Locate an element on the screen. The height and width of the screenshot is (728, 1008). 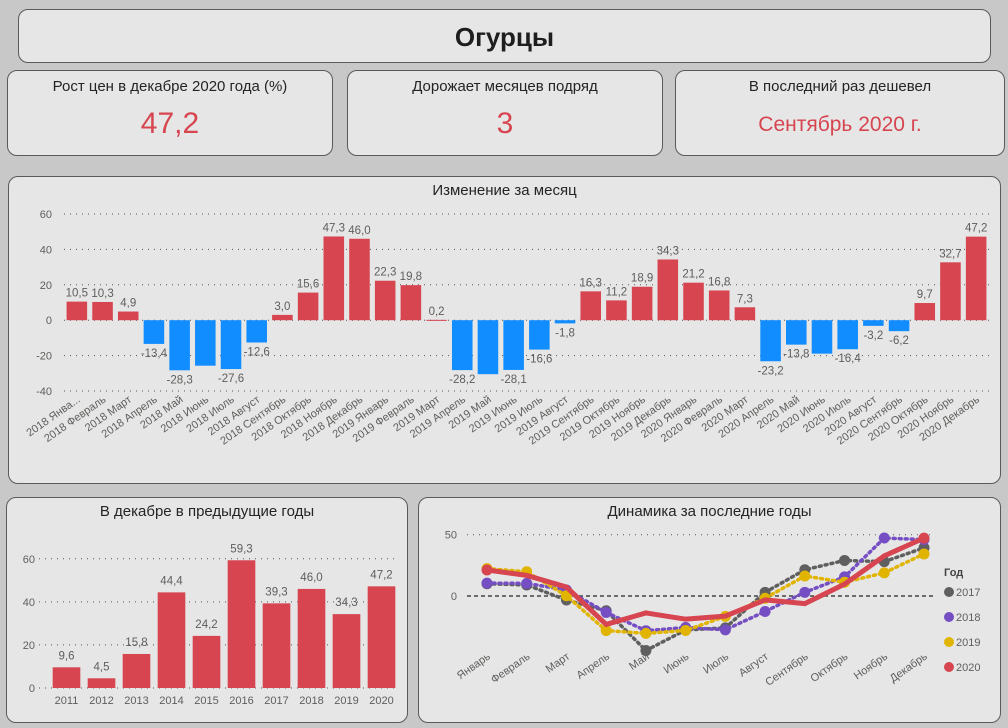
x-tick-label: 2015 is located at coordinates (206, 701).